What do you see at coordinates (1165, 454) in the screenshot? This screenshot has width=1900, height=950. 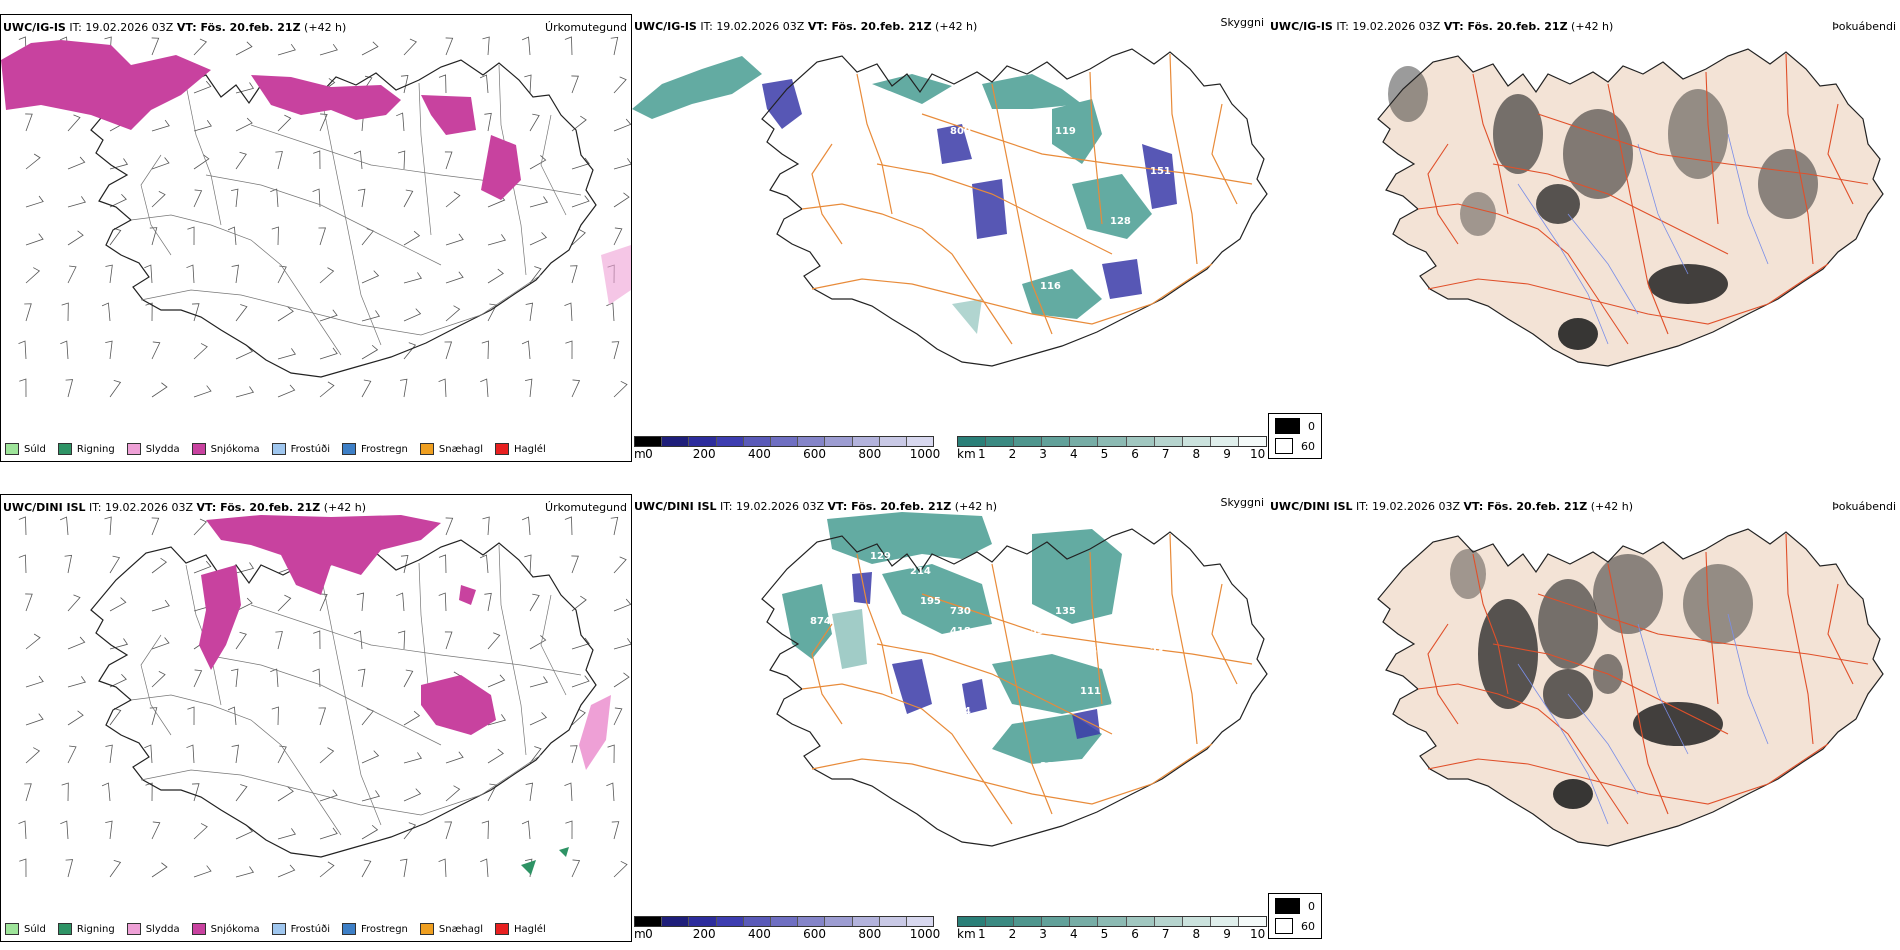 I see `colorbar-tick: 7` at bounding box center [1165, 454].